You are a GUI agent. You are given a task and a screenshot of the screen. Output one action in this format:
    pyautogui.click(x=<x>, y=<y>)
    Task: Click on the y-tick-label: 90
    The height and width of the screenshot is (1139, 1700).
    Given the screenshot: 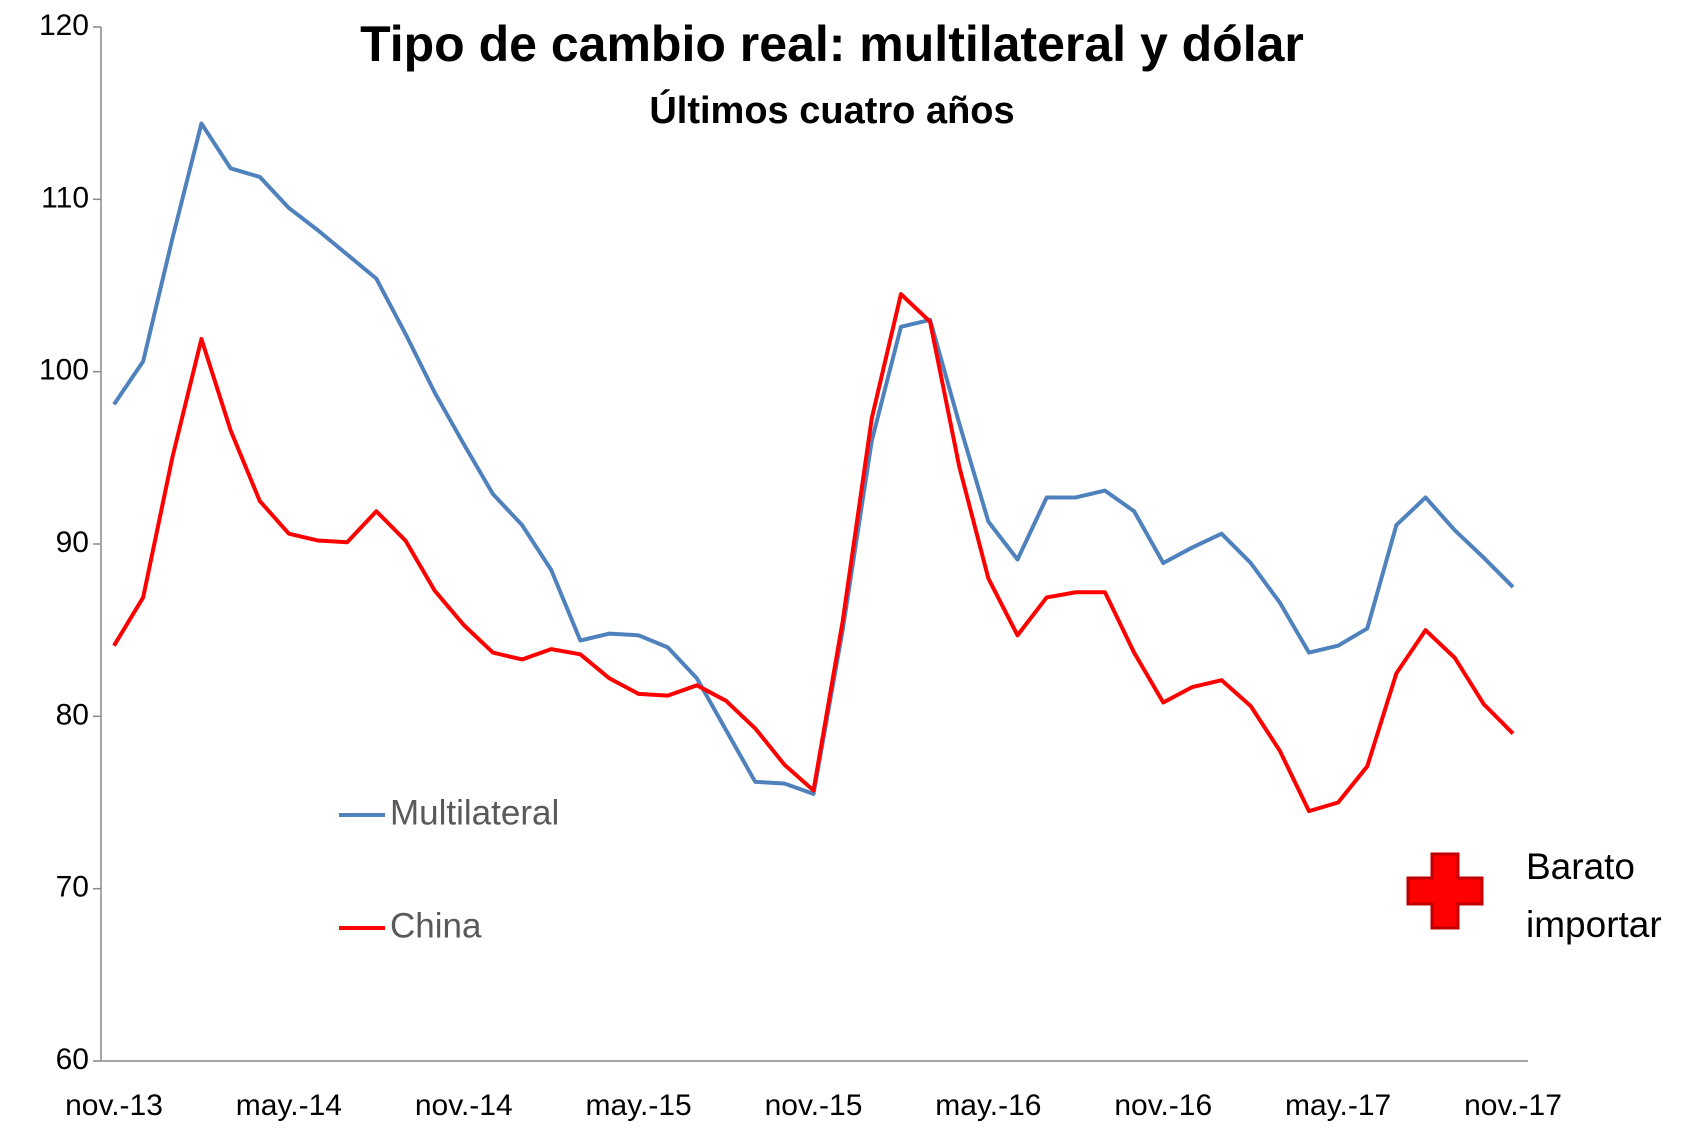 What is the action you would take?
    pyautogui.click(x=72, y=542)
    